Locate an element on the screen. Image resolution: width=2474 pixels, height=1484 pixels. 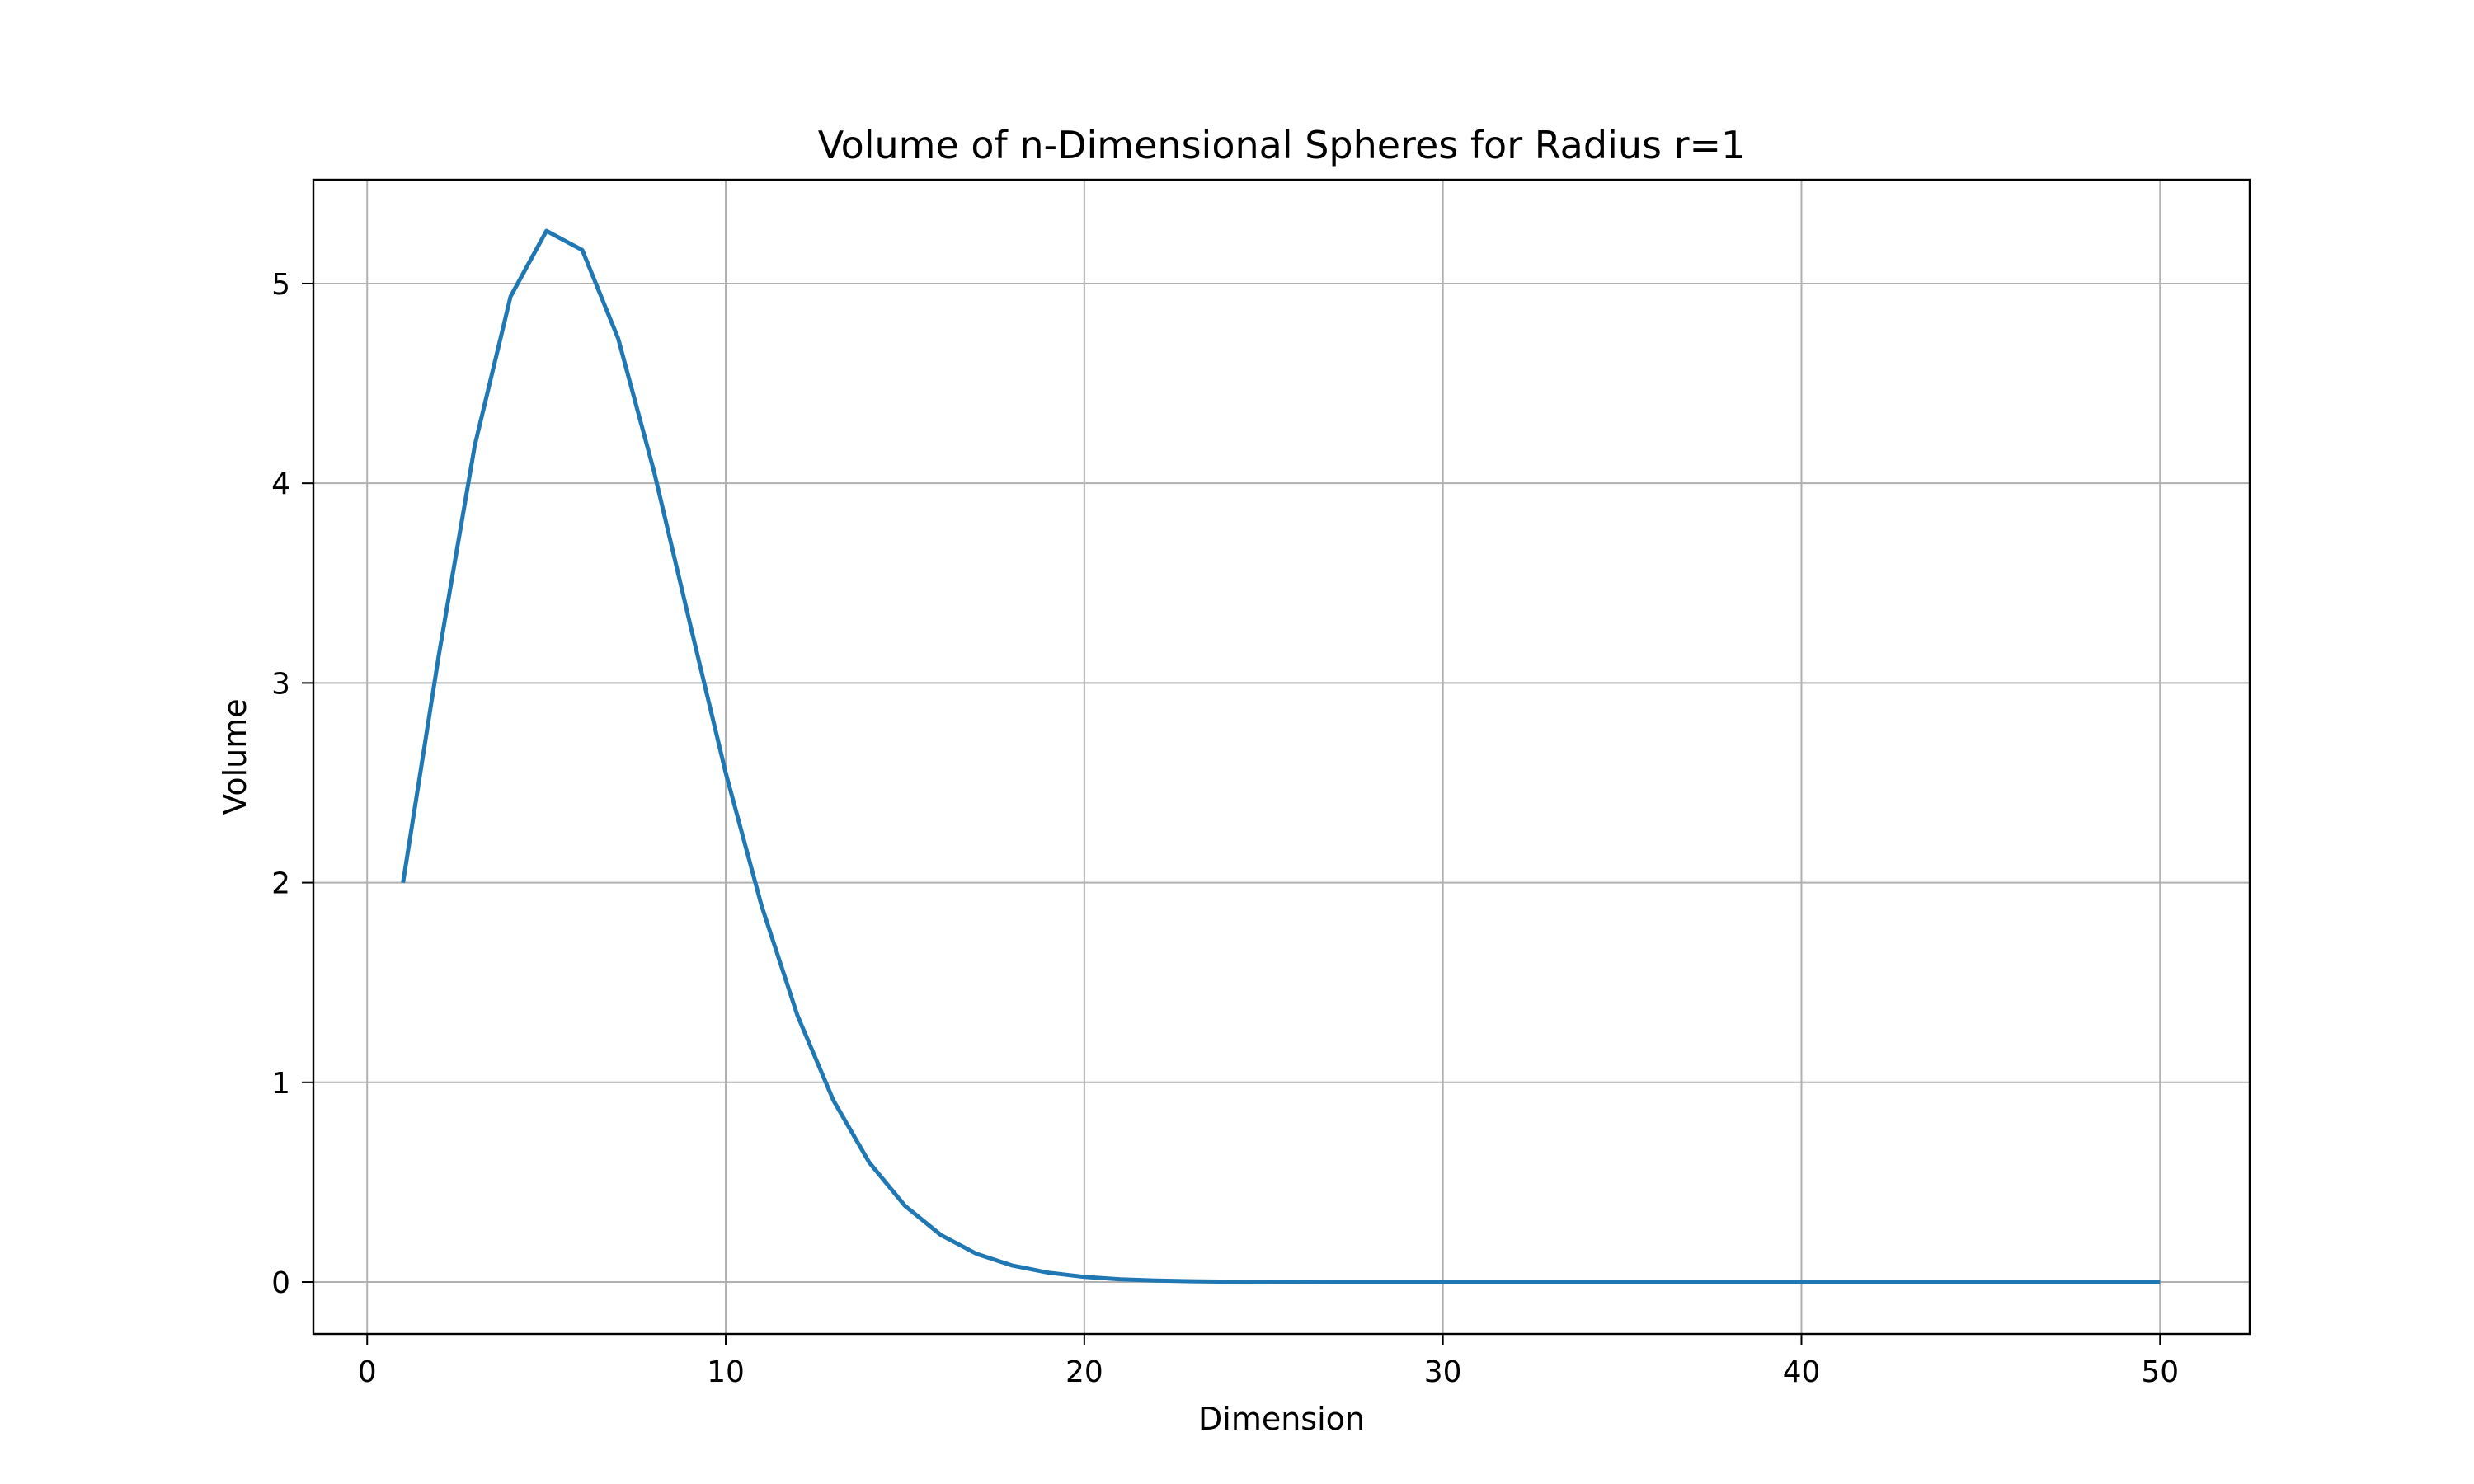
x-tick-label: 40 is located at coordinates (1802, 1372).